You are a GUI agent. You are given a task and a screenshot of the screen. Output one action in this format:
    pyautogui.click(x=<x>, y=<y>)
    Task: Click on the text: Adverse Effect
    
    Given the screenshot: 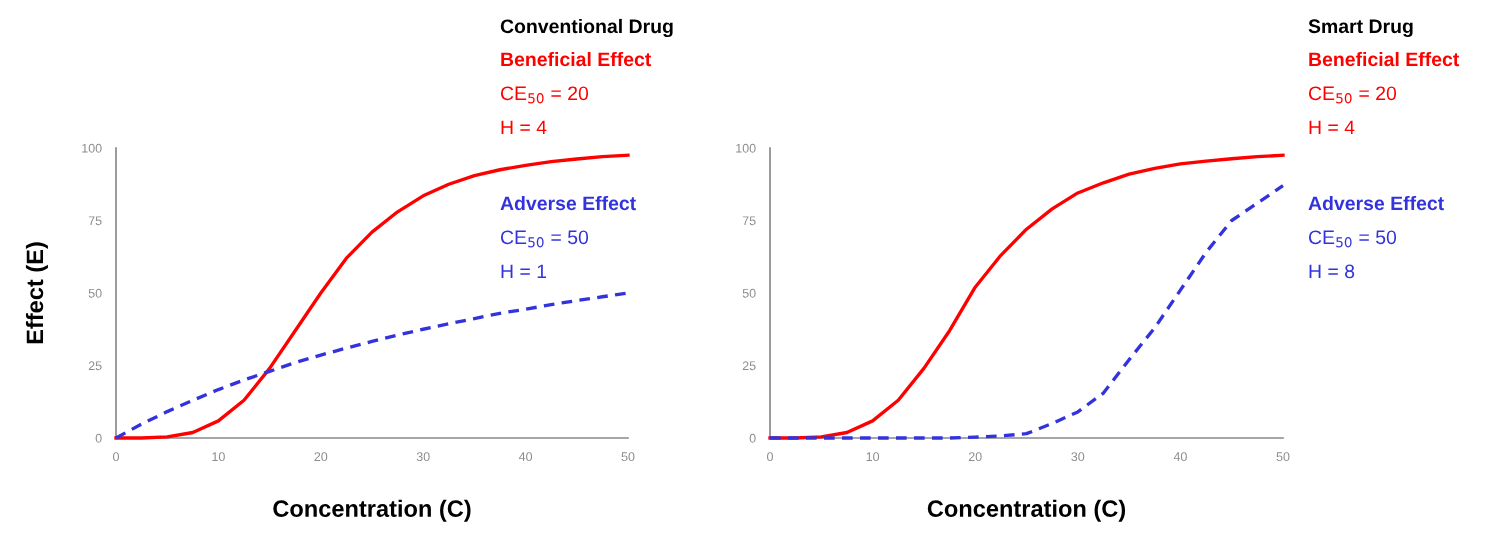 What is the action you would take?
    pyautogui.click(x=568, y=203)
    